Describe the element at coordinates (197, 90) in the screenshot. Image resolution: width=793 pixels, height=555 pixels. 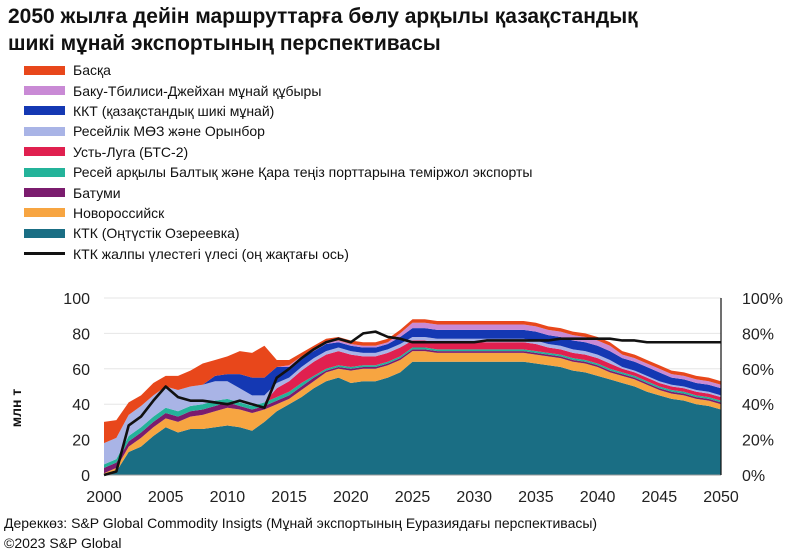
I see `legend-label: Баку-Тбилиси-Джейхан мұнай құбыры` at that location.